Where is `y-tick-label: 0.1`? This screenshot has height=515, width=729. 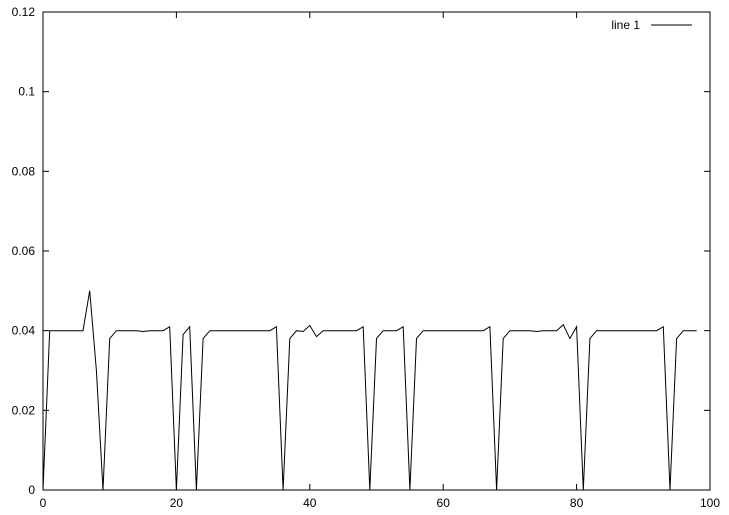 y-tick-label: 0.1 is located at coordinates (26, 92).